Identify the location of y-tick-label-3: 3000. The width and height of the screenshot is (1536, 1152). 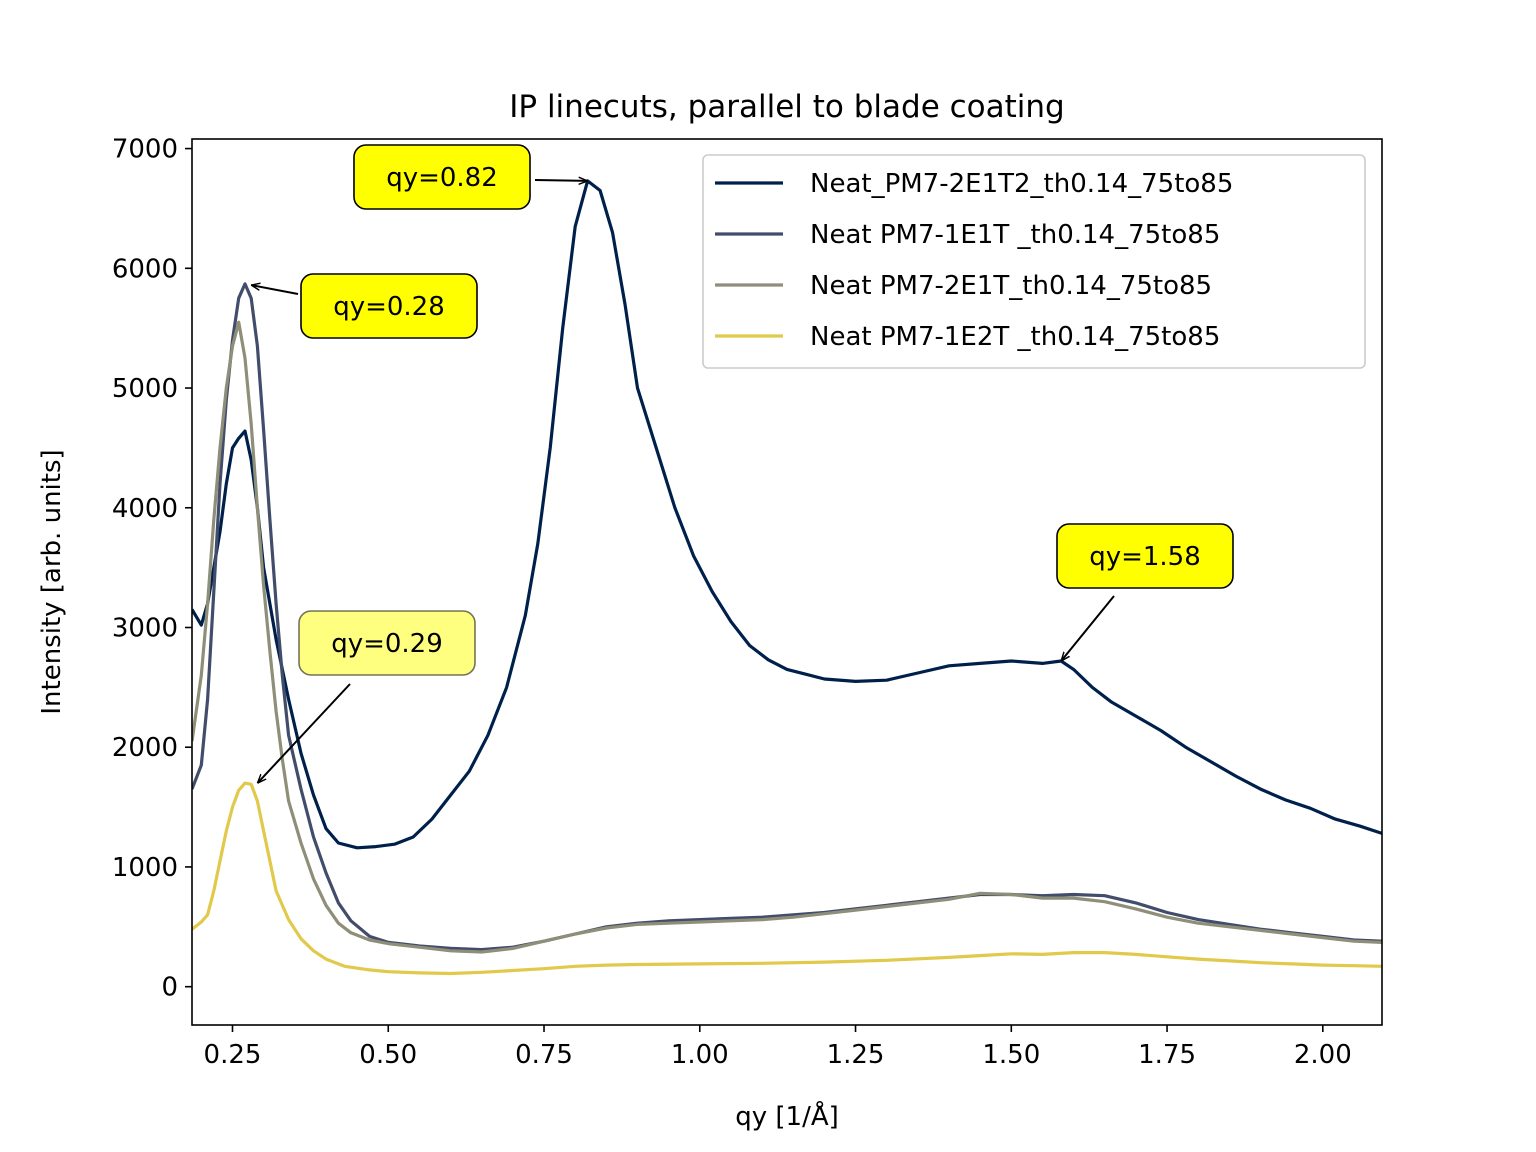
(145, 628).